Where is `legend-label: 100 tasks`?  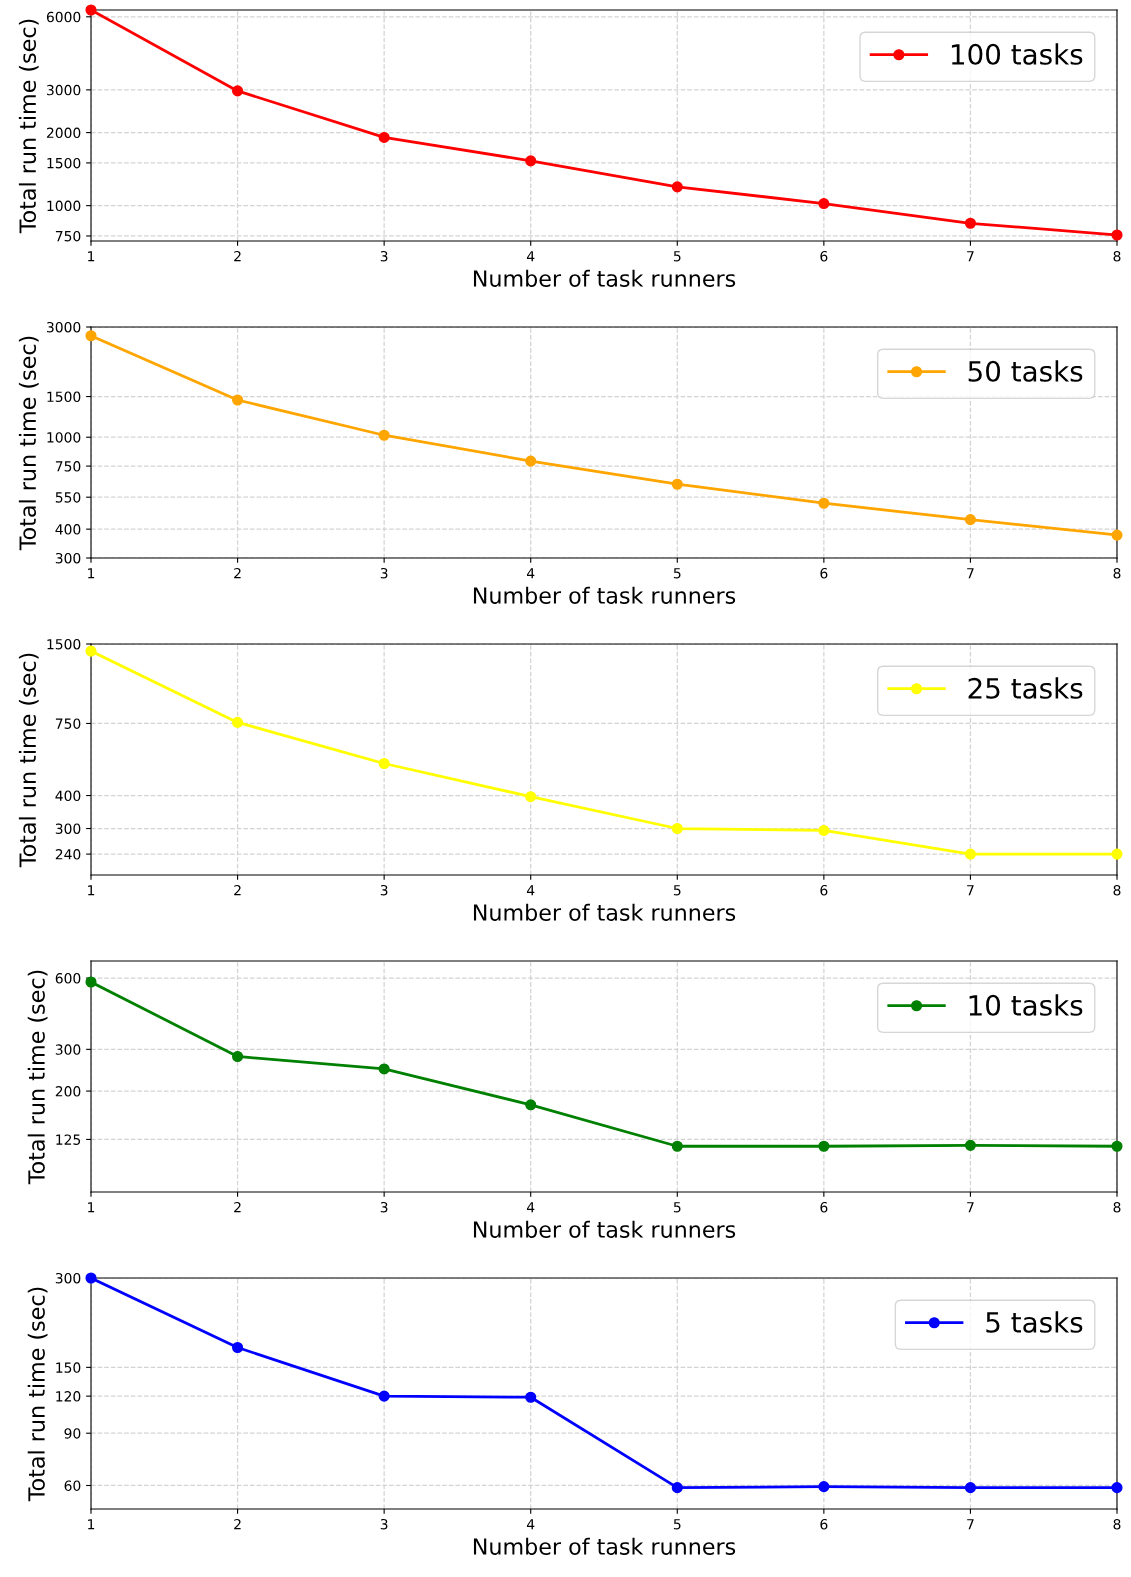
legend-label: 100 tasks is located at coordinates (1017, 54).